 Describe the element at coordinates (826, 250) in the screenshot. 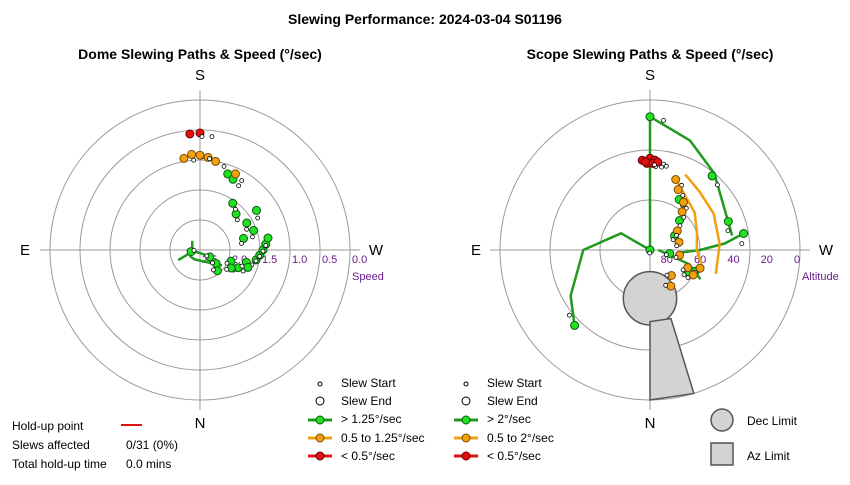

I see `scope-dir-w: W` at that location.